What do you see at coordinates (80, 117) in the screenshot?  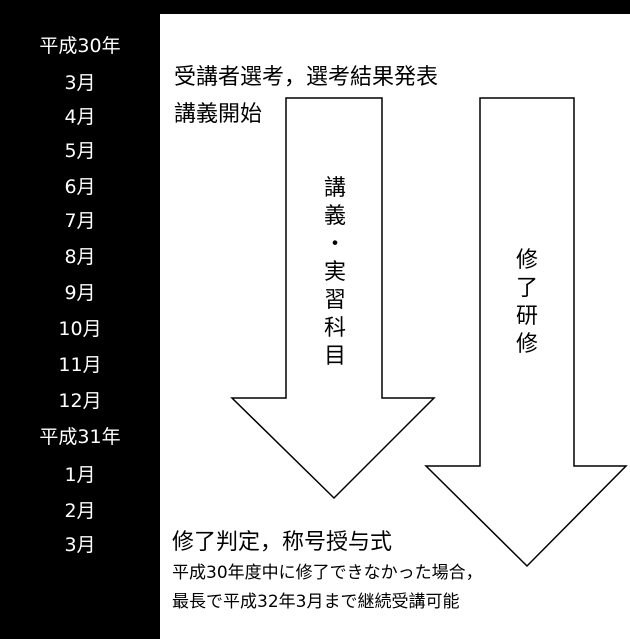 I see `timeline-month: 4月` at bounding box center [80, 117].